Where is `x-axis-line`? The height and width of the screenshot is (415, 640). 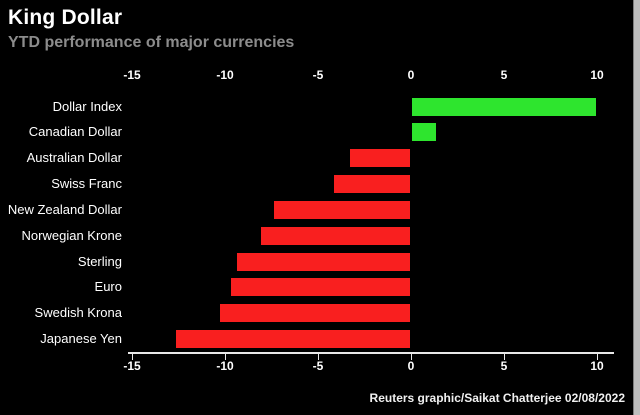
x-axis-line is located at coordinates (371, 353).